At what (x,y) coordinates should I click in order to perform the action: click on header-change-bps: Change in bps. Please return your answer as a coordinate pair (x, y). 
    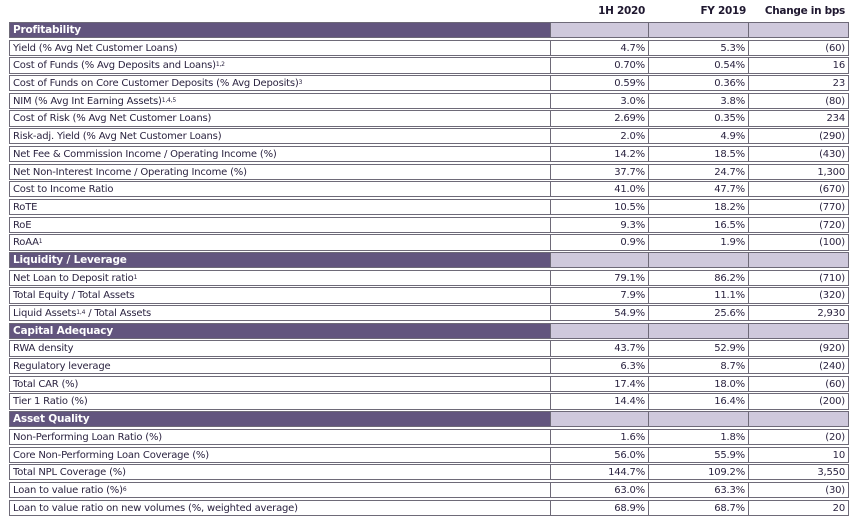
    Looking at the image, I should click on (804, 11).